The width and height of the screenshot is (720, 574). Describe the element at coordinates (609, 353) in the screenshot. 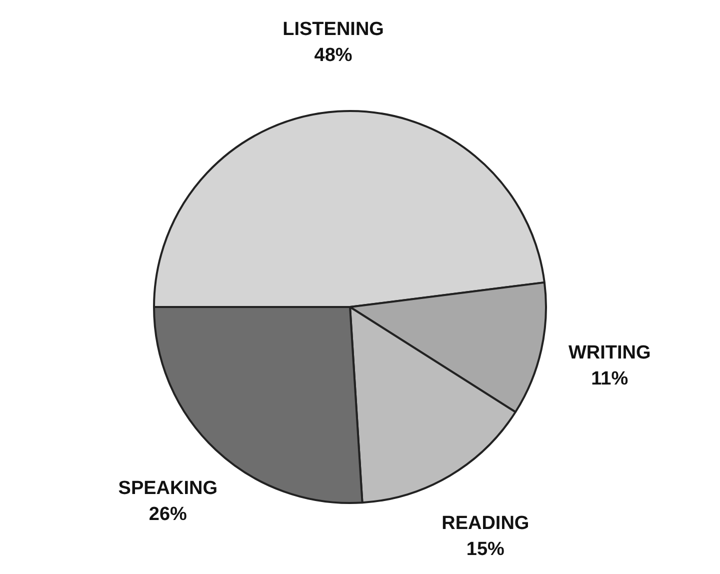

I see `slice-label: WRITING` at that location.